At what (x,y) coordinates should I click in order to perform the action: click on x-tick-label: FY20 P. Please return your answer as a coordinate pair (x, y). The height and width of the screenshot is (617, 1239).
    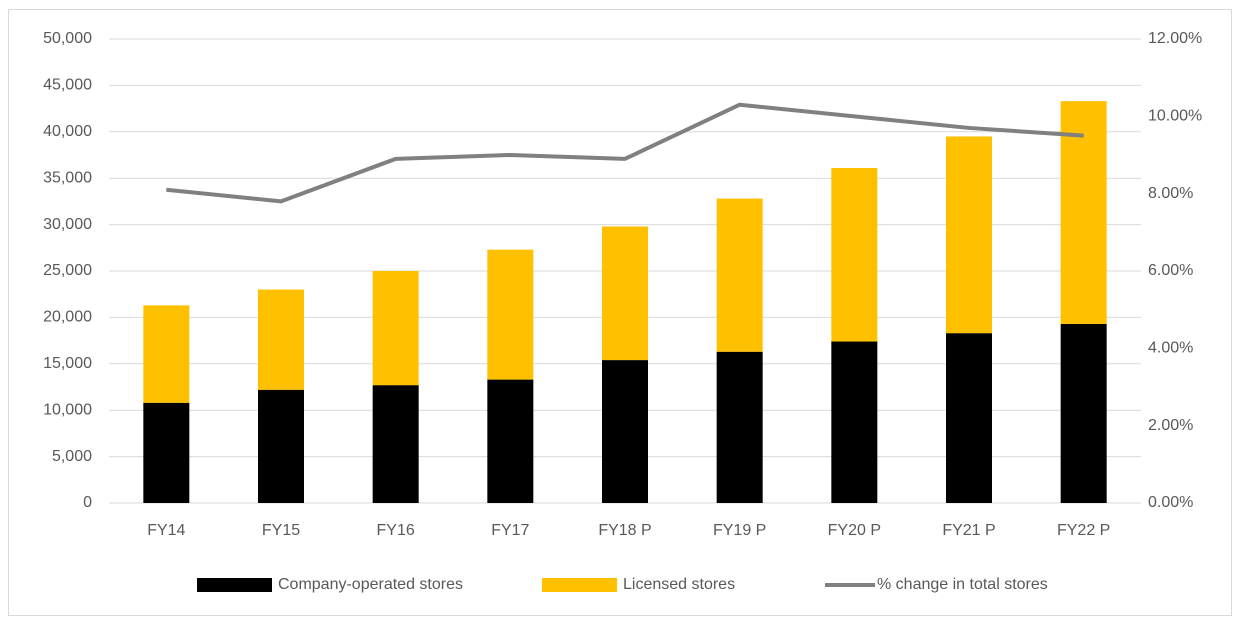
    Looking at the image, I should click on (854, 530).